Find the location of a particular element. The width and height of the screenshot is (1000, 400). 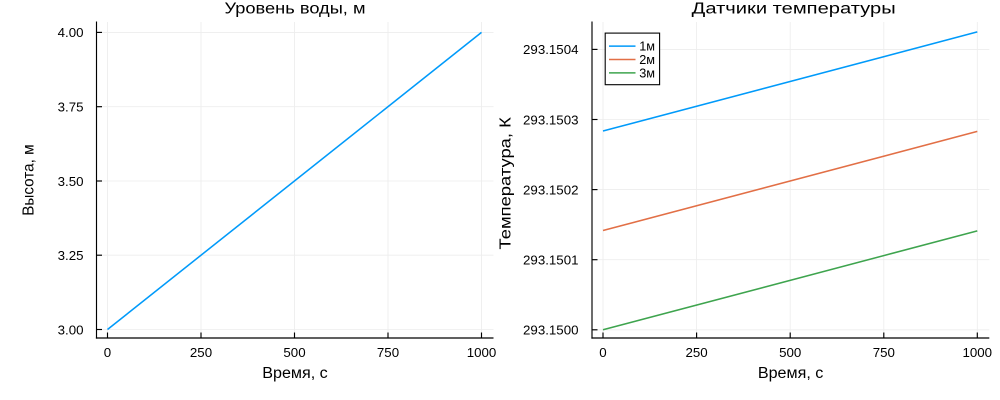

svg-text: 293.1500 is located at coordinates (550, 330).